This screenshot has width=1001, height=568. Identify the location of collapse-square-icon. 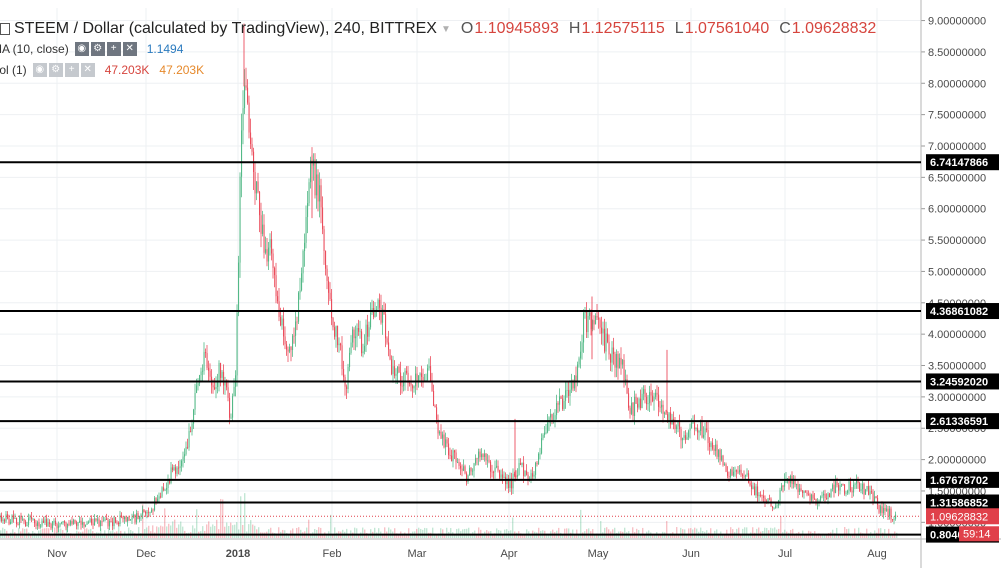
(5, 29).